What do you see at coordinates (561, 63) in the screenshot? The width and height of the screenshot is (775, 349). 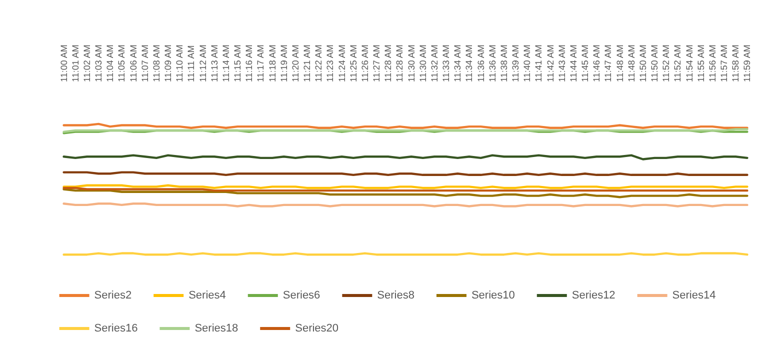 I see `x-tick-label: 11:43 AM` at bounding box center [561, 63].